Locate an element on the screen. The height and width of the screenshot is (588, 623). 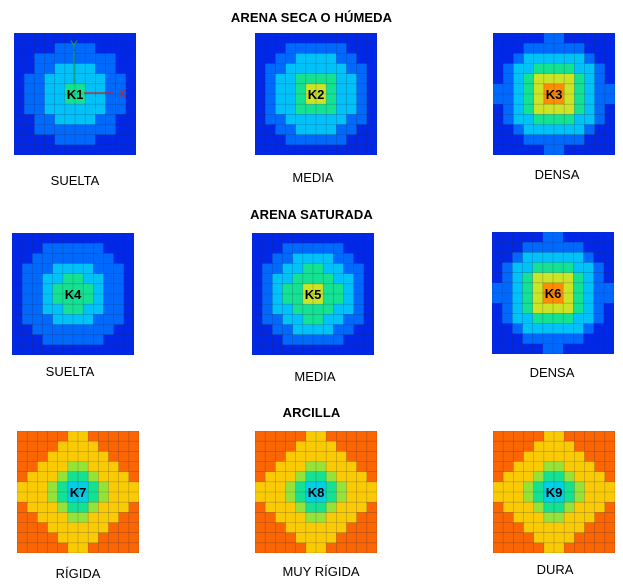
contour-plate-k5: K5 is located at coordinates (313, 294).